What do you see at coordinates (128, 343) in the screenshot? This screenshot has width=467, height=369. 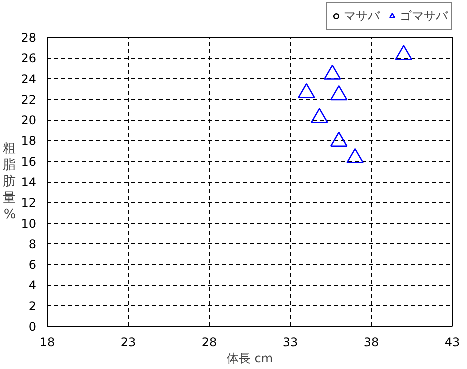 I see `x-tick-label: 23` at bounding box center [128, 343].